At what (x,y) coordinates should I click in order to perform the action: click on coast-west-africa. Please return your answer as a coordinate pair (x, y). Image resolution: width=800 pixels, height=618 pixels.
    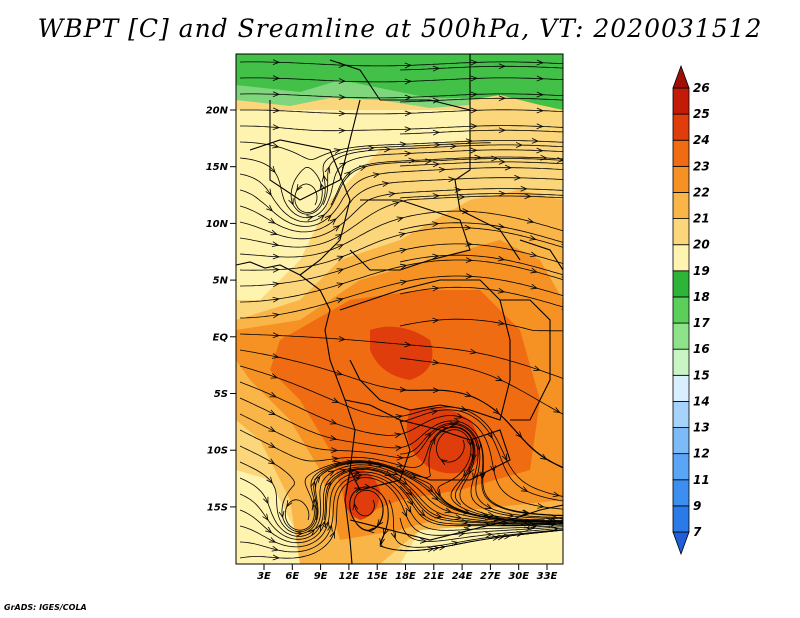
    Looking at the image, I should click on (296, 412).